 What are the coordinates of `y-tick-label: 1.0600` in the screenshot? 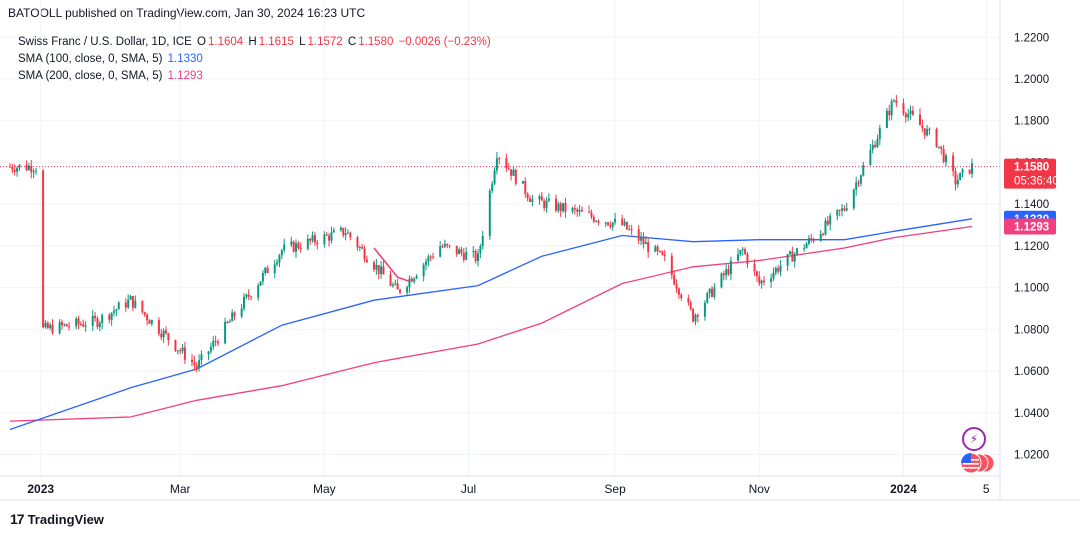 It's located at (1031, 372).